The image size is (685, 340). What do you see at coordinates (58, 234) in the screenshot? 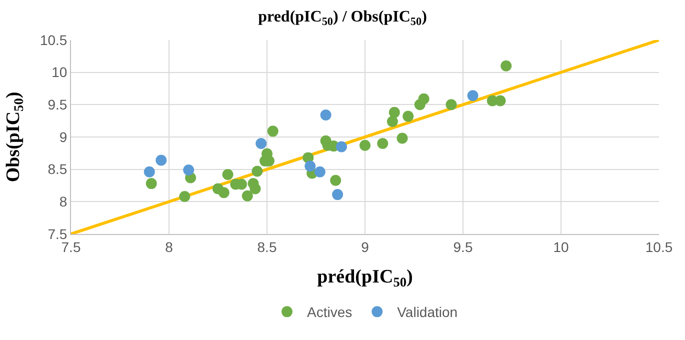
I see `y-tick-label: 7.5` at bounding box center [58, 234].